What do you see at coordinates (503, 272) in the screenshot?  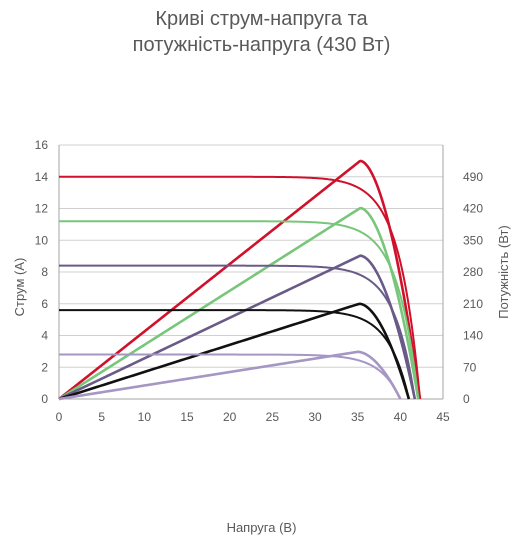 I see `y-axis-right-label: Потужність (Вт)` at bounding box center [503, 272].